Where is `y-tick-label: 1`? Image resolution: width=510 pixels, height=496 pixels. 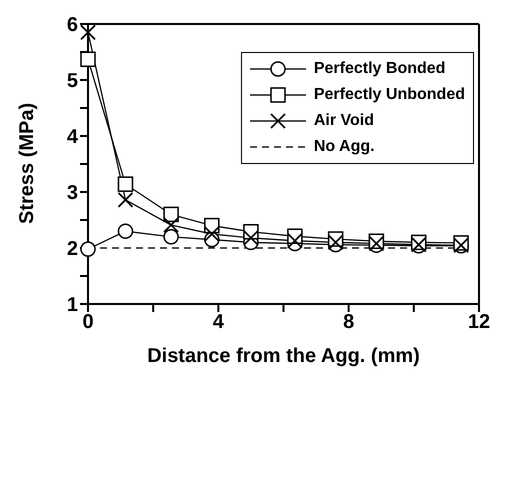
y-tick-label: 1 is located at coordinates (72, 305).